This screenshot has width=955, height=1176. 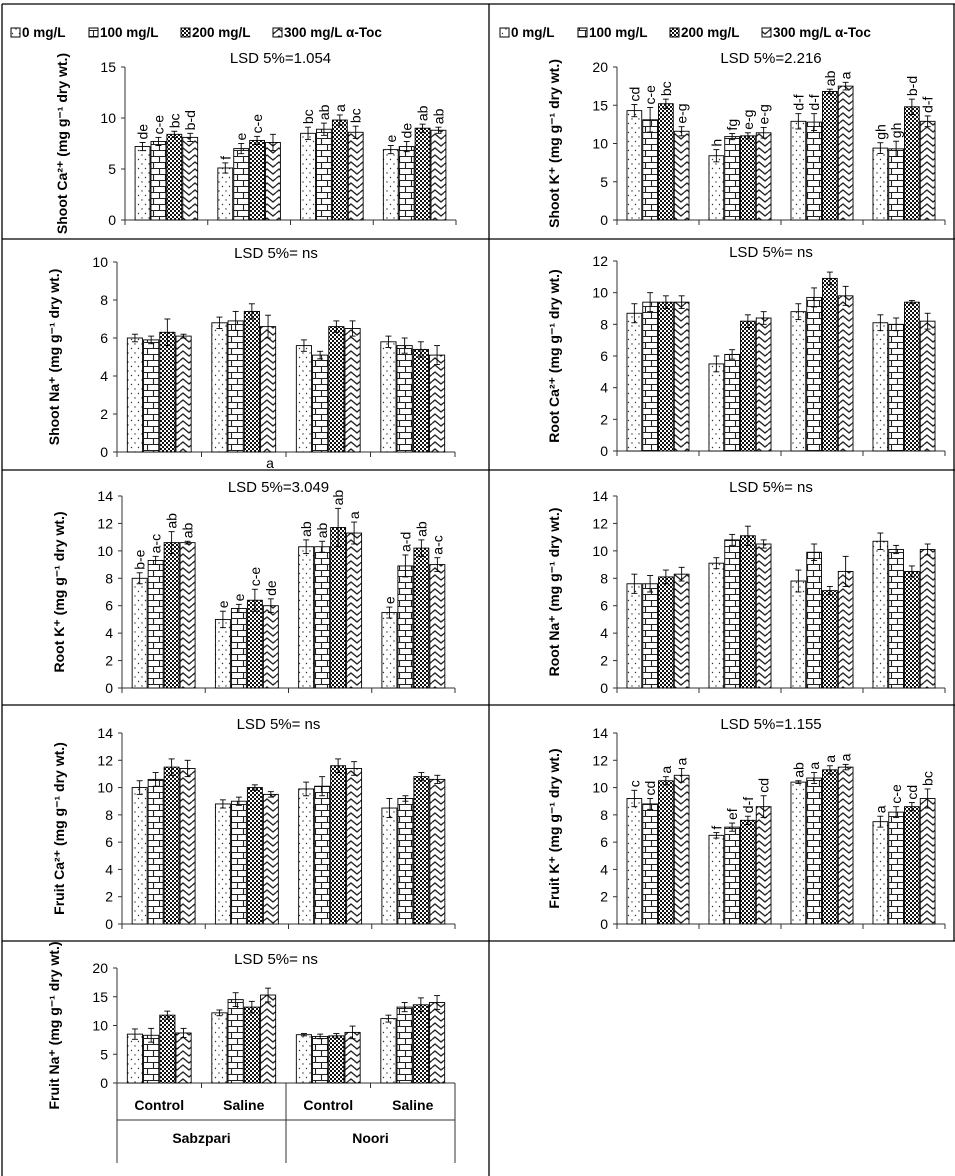 What do you see at coordinates (201, 1138) in the screenshot?
I see `group-label: Sabzpari` at bounding box center [201, 1138].